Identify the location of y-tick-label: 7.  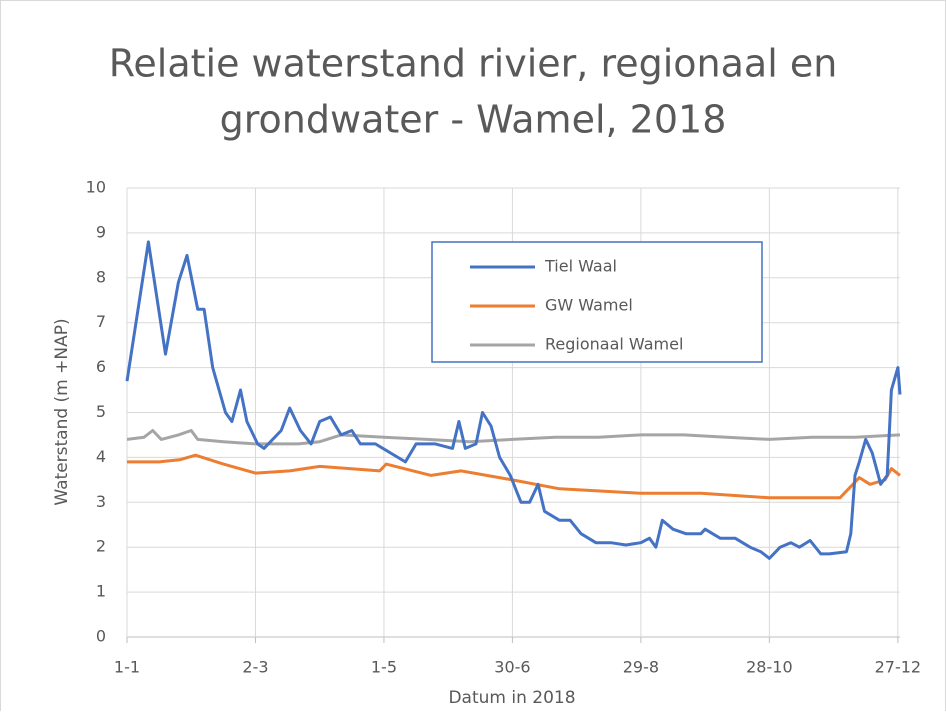
(101, 321).